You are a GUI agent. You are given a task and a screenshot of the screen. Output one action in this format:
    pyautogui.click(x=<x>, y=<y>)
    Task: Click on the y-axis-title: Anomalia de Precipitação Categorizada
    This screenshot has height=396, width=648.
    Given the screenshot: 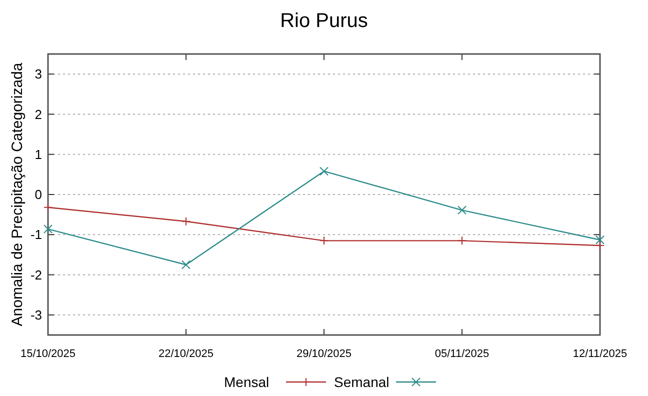 What is the action you would take?
    pyautogui.click(x=17, y=194)
    